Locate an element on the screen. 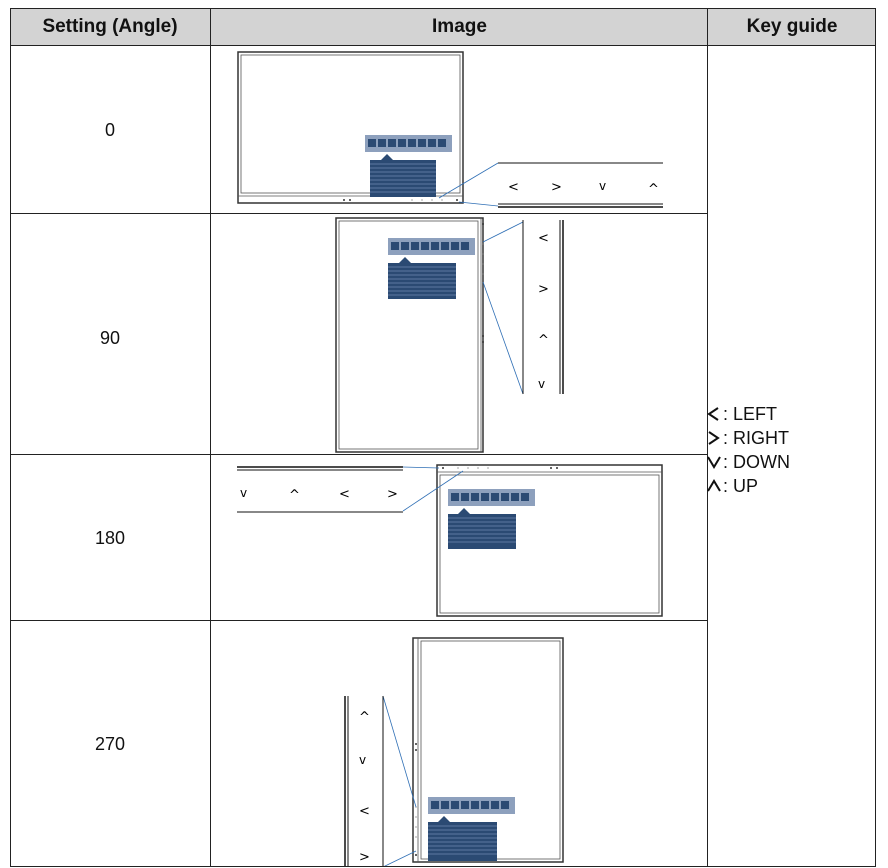 This screenshot has width=888, height=868. key-guide-item: : RIGHT is located at coordinates (748, 438).